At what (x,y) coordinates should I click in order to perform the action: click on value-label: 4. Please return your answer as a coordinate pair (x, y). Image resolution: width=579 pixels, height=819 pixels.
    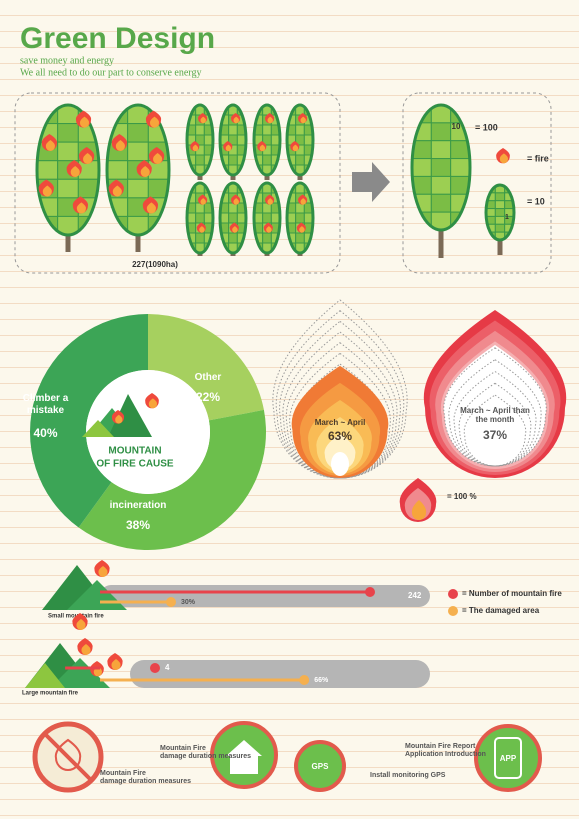
    Looking at the image, I should click on (167, 667).